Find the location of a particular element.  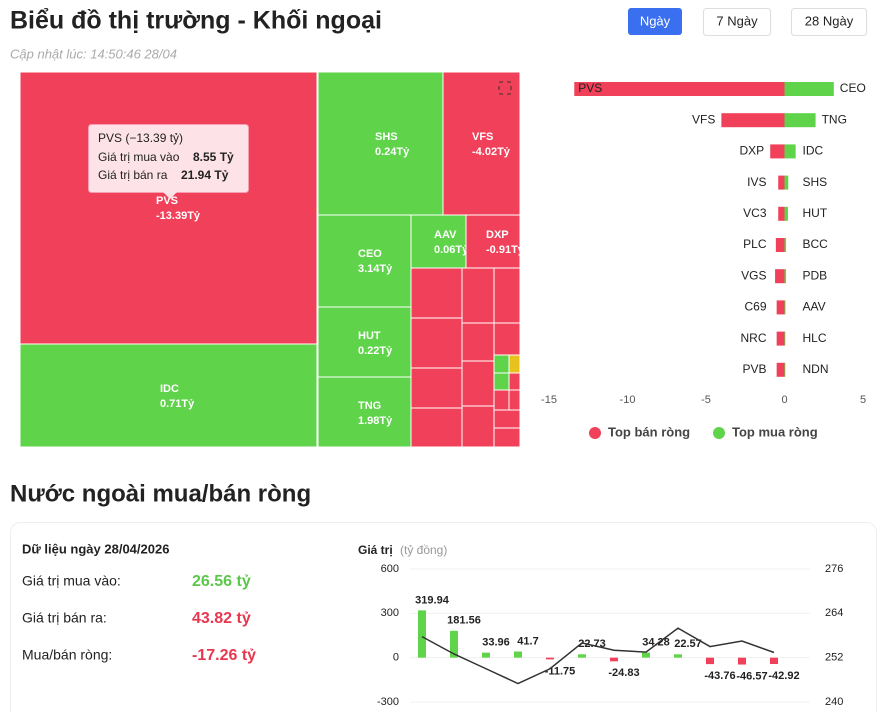

tile-code: PVS is located at coordinates (167, 201).